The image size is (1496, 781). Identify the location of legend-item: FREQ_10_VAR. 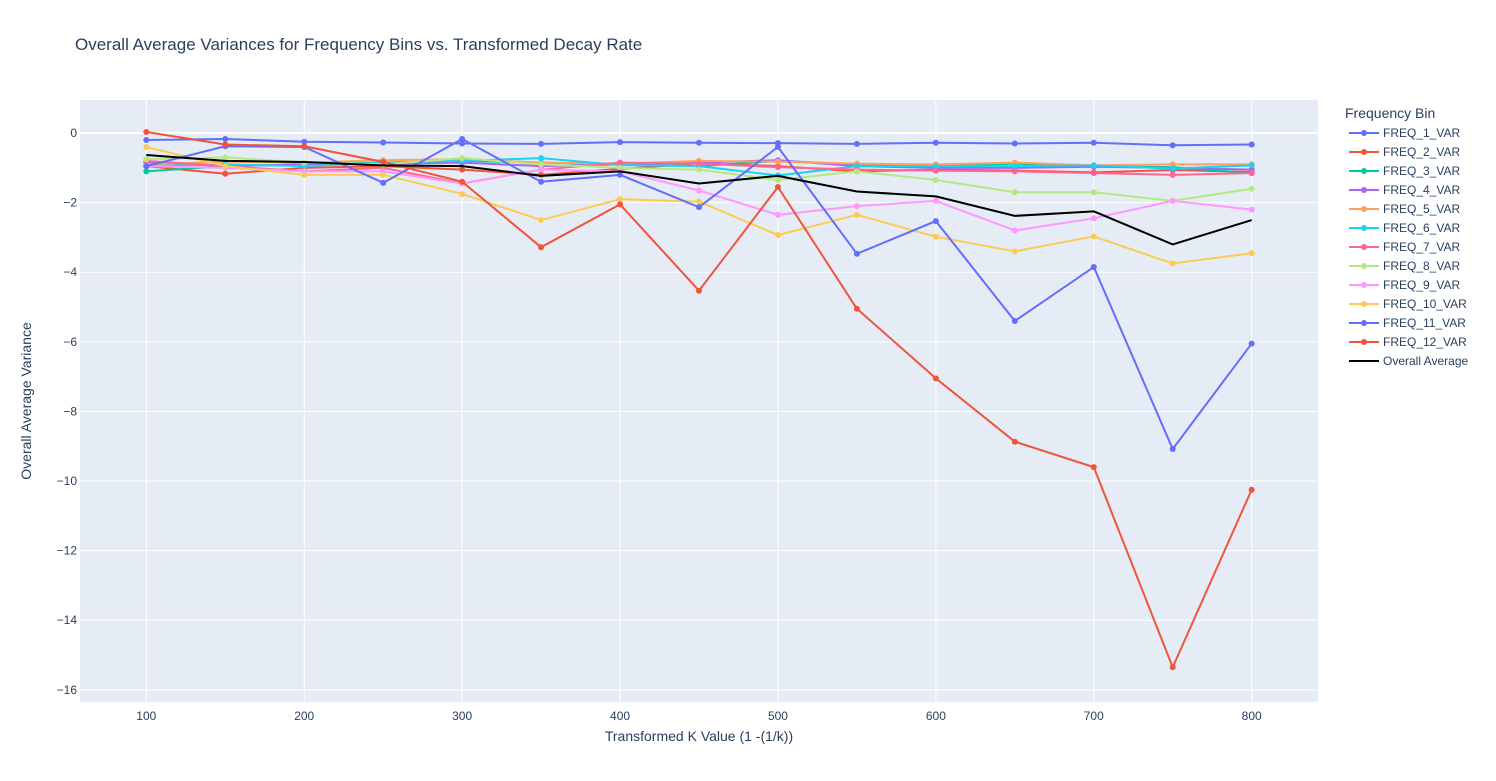
(1408, 304).